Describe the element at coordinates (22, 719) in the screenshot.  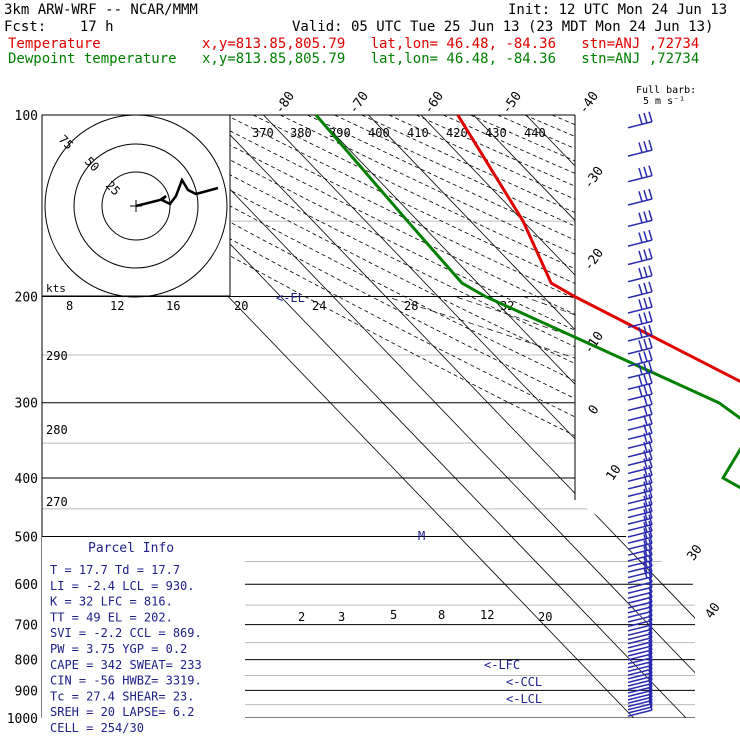
I see `pressure-tick-label: 1000` at that location.